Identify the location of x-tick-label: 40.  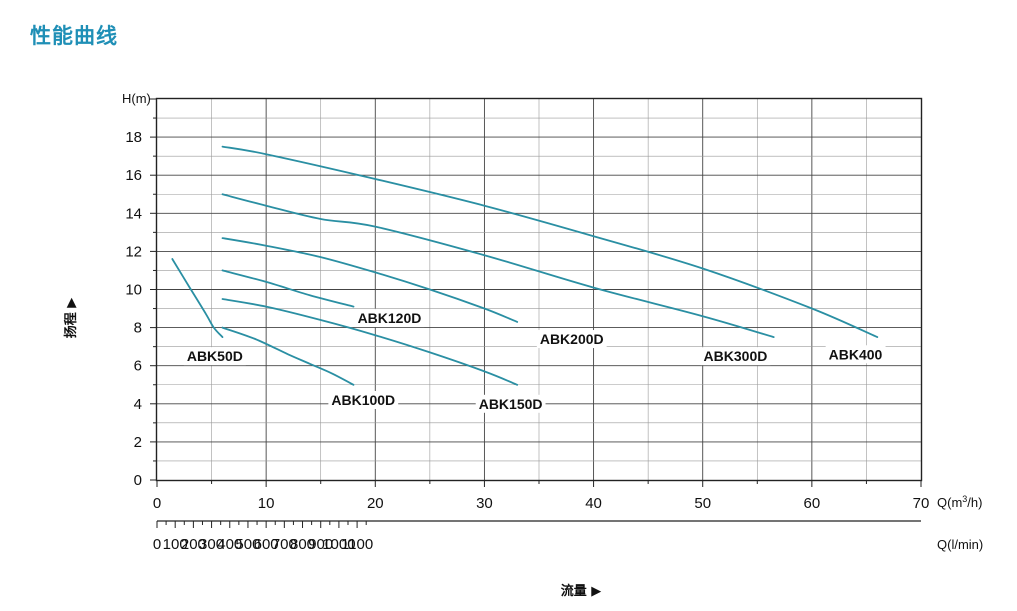
(593, 503).